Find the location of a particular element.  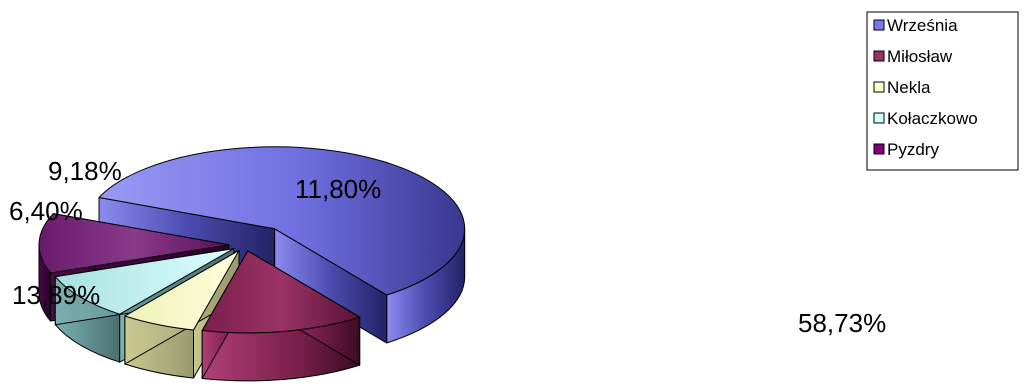

data-label-pyzdry: 11,80% is located at coordinates (338, 189).